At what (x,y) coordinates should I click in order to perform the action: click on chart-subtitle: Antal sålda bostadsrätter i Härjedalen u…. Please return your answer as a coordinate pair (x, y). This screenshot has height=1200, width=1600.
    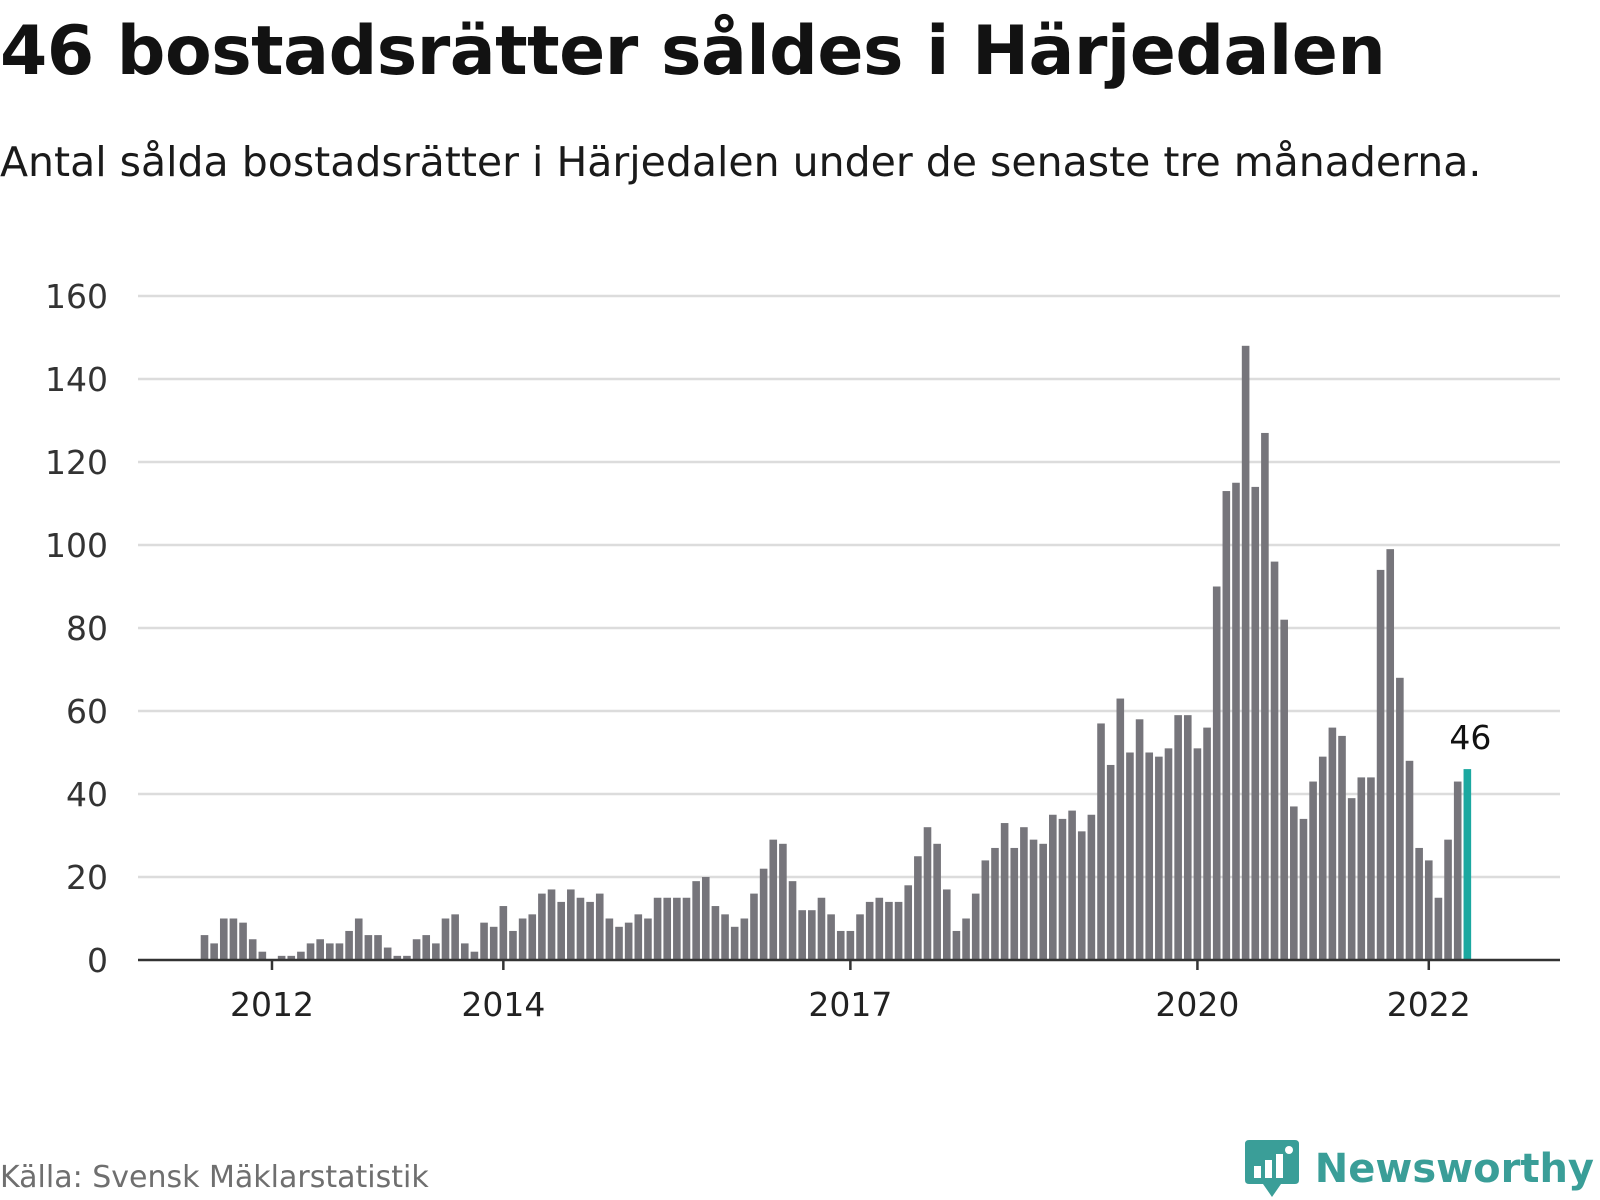
    Looking at the image, I should click on (741, 162).